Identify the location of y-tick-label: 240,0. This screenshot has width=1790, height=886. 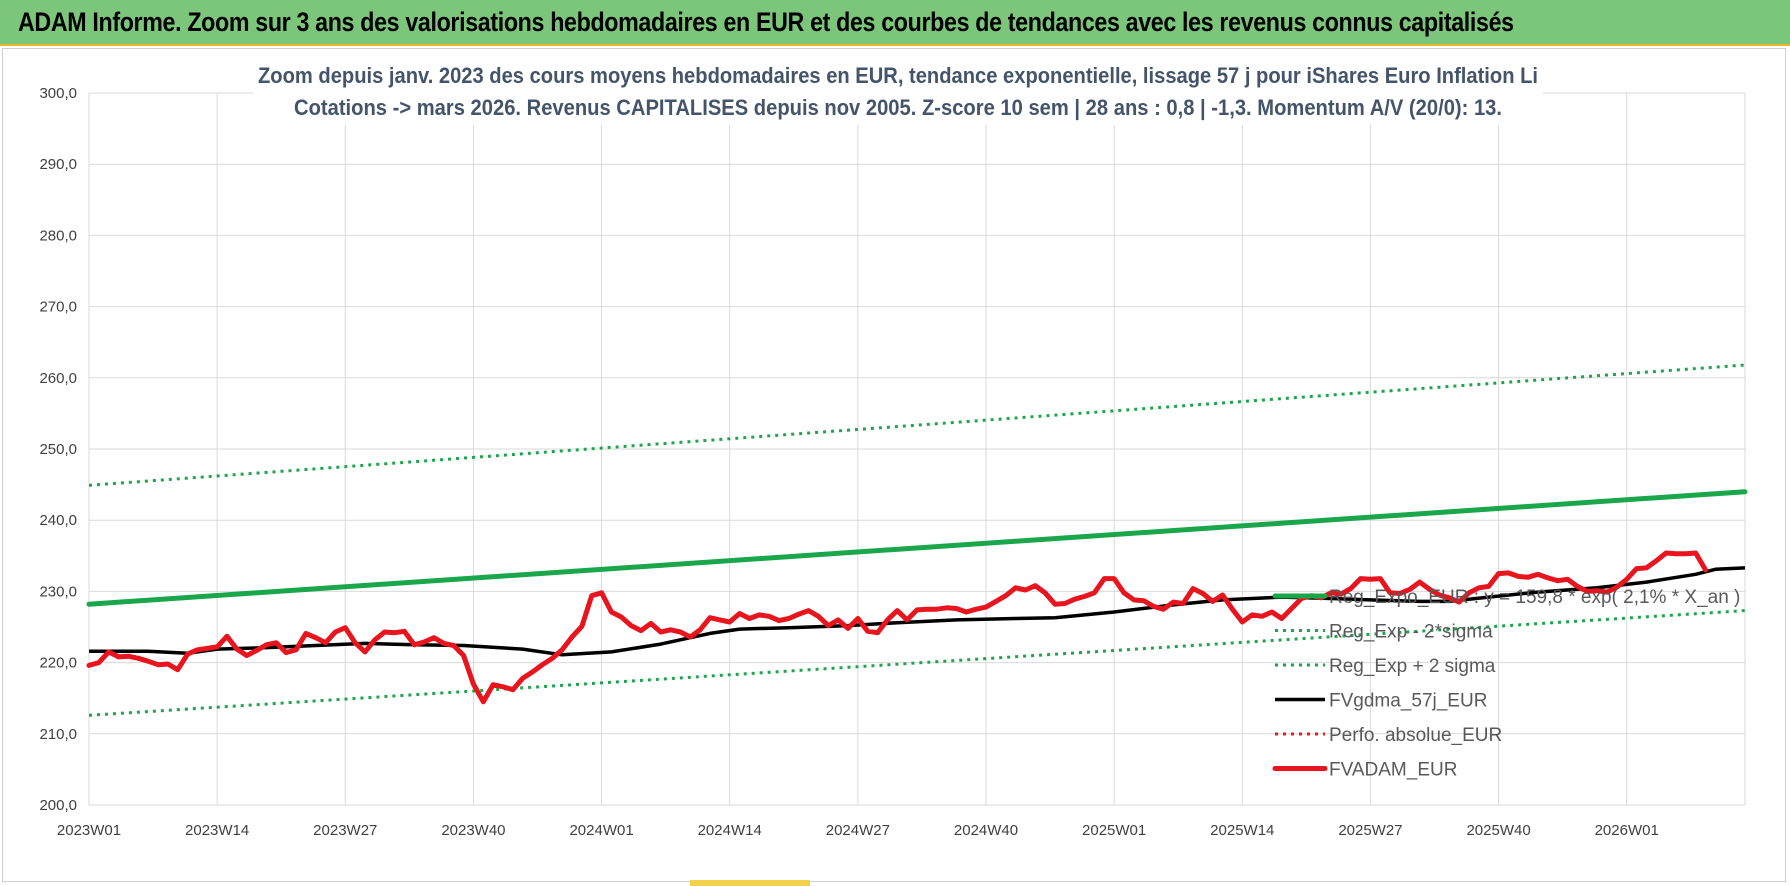
(58, 520).